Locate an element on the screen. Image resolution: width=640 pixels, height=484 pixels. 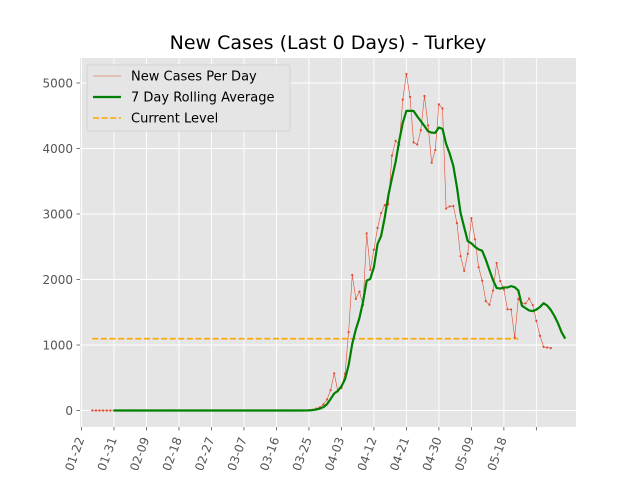
legend-label: 7 Day Rolling Average is located at coordinates (202, 98).